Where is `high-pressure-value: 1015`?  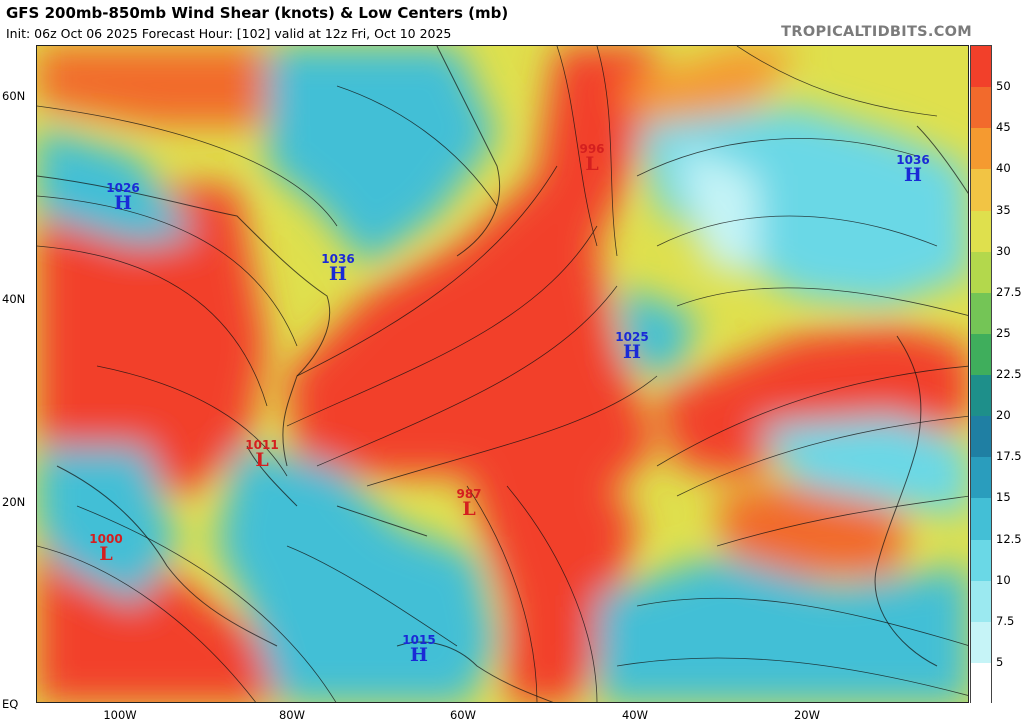
high-pressure-value: 1015 is located at coordinates (419, 640).